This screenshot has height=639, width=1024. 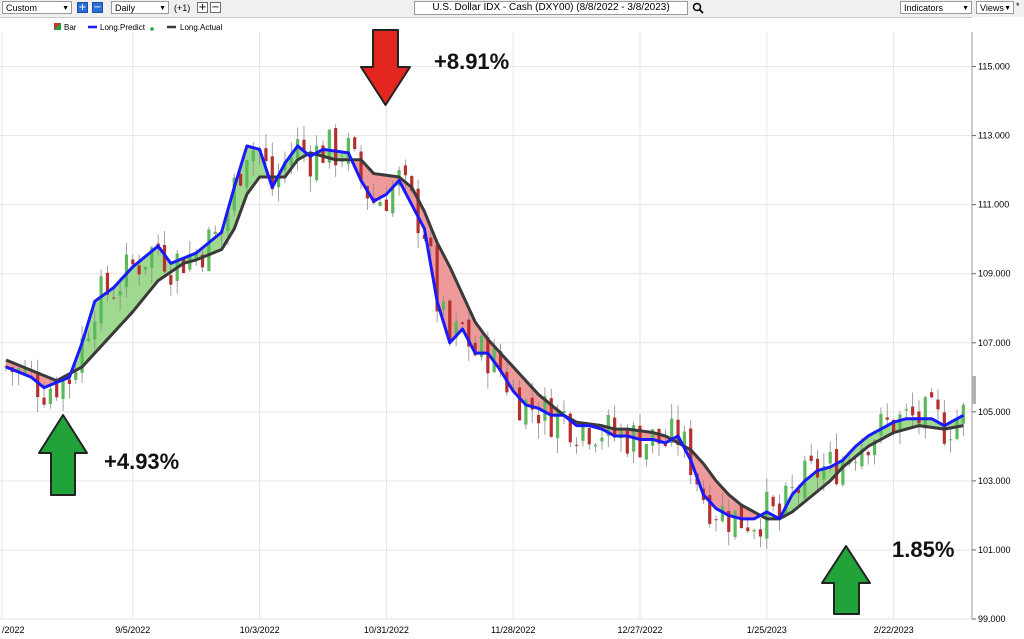 What do you see at coordinates (182, 8) in the screenshot?
I see `offset-label: (+1)` at bounding box center [182, 8].